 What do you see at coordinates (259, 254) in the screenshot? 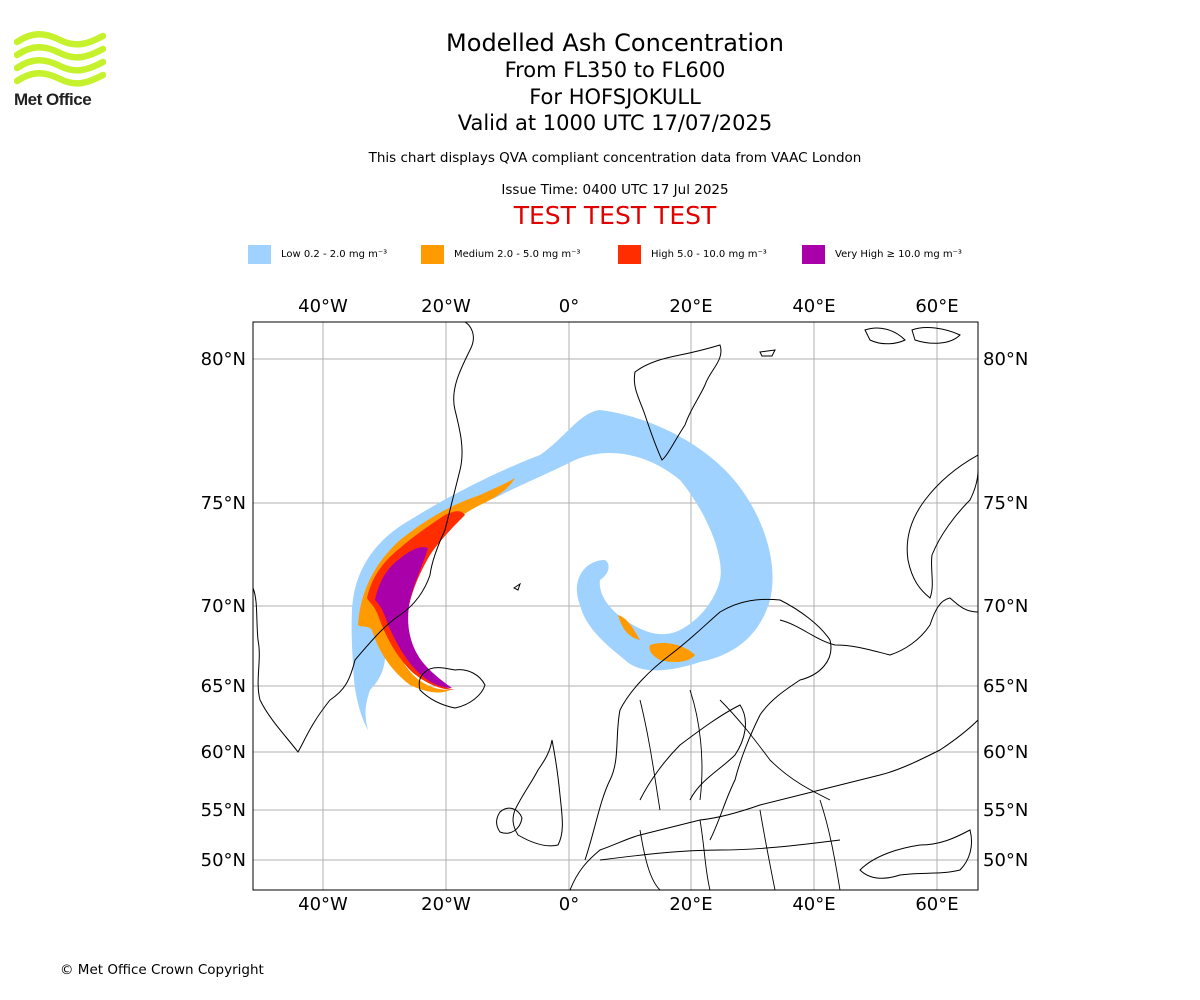
I see `legend-swatch-low` at bounding box center [259, 254].